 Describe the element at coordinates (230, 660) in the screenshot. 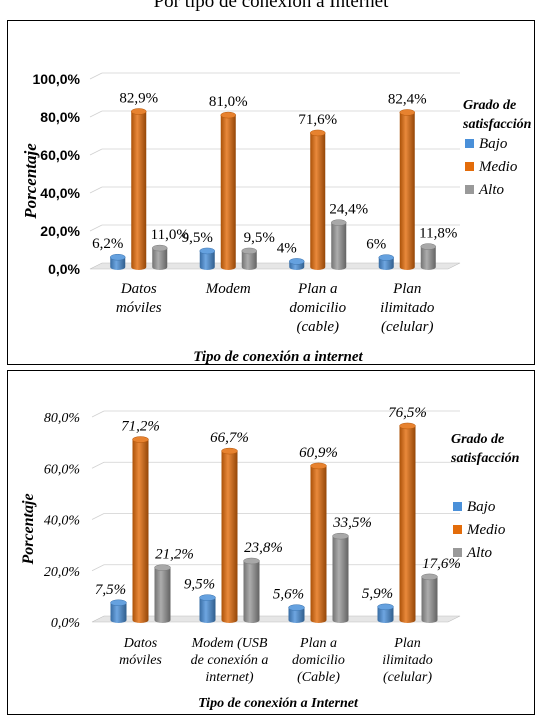

I see `x-tick-label: de conexión a` at that location.